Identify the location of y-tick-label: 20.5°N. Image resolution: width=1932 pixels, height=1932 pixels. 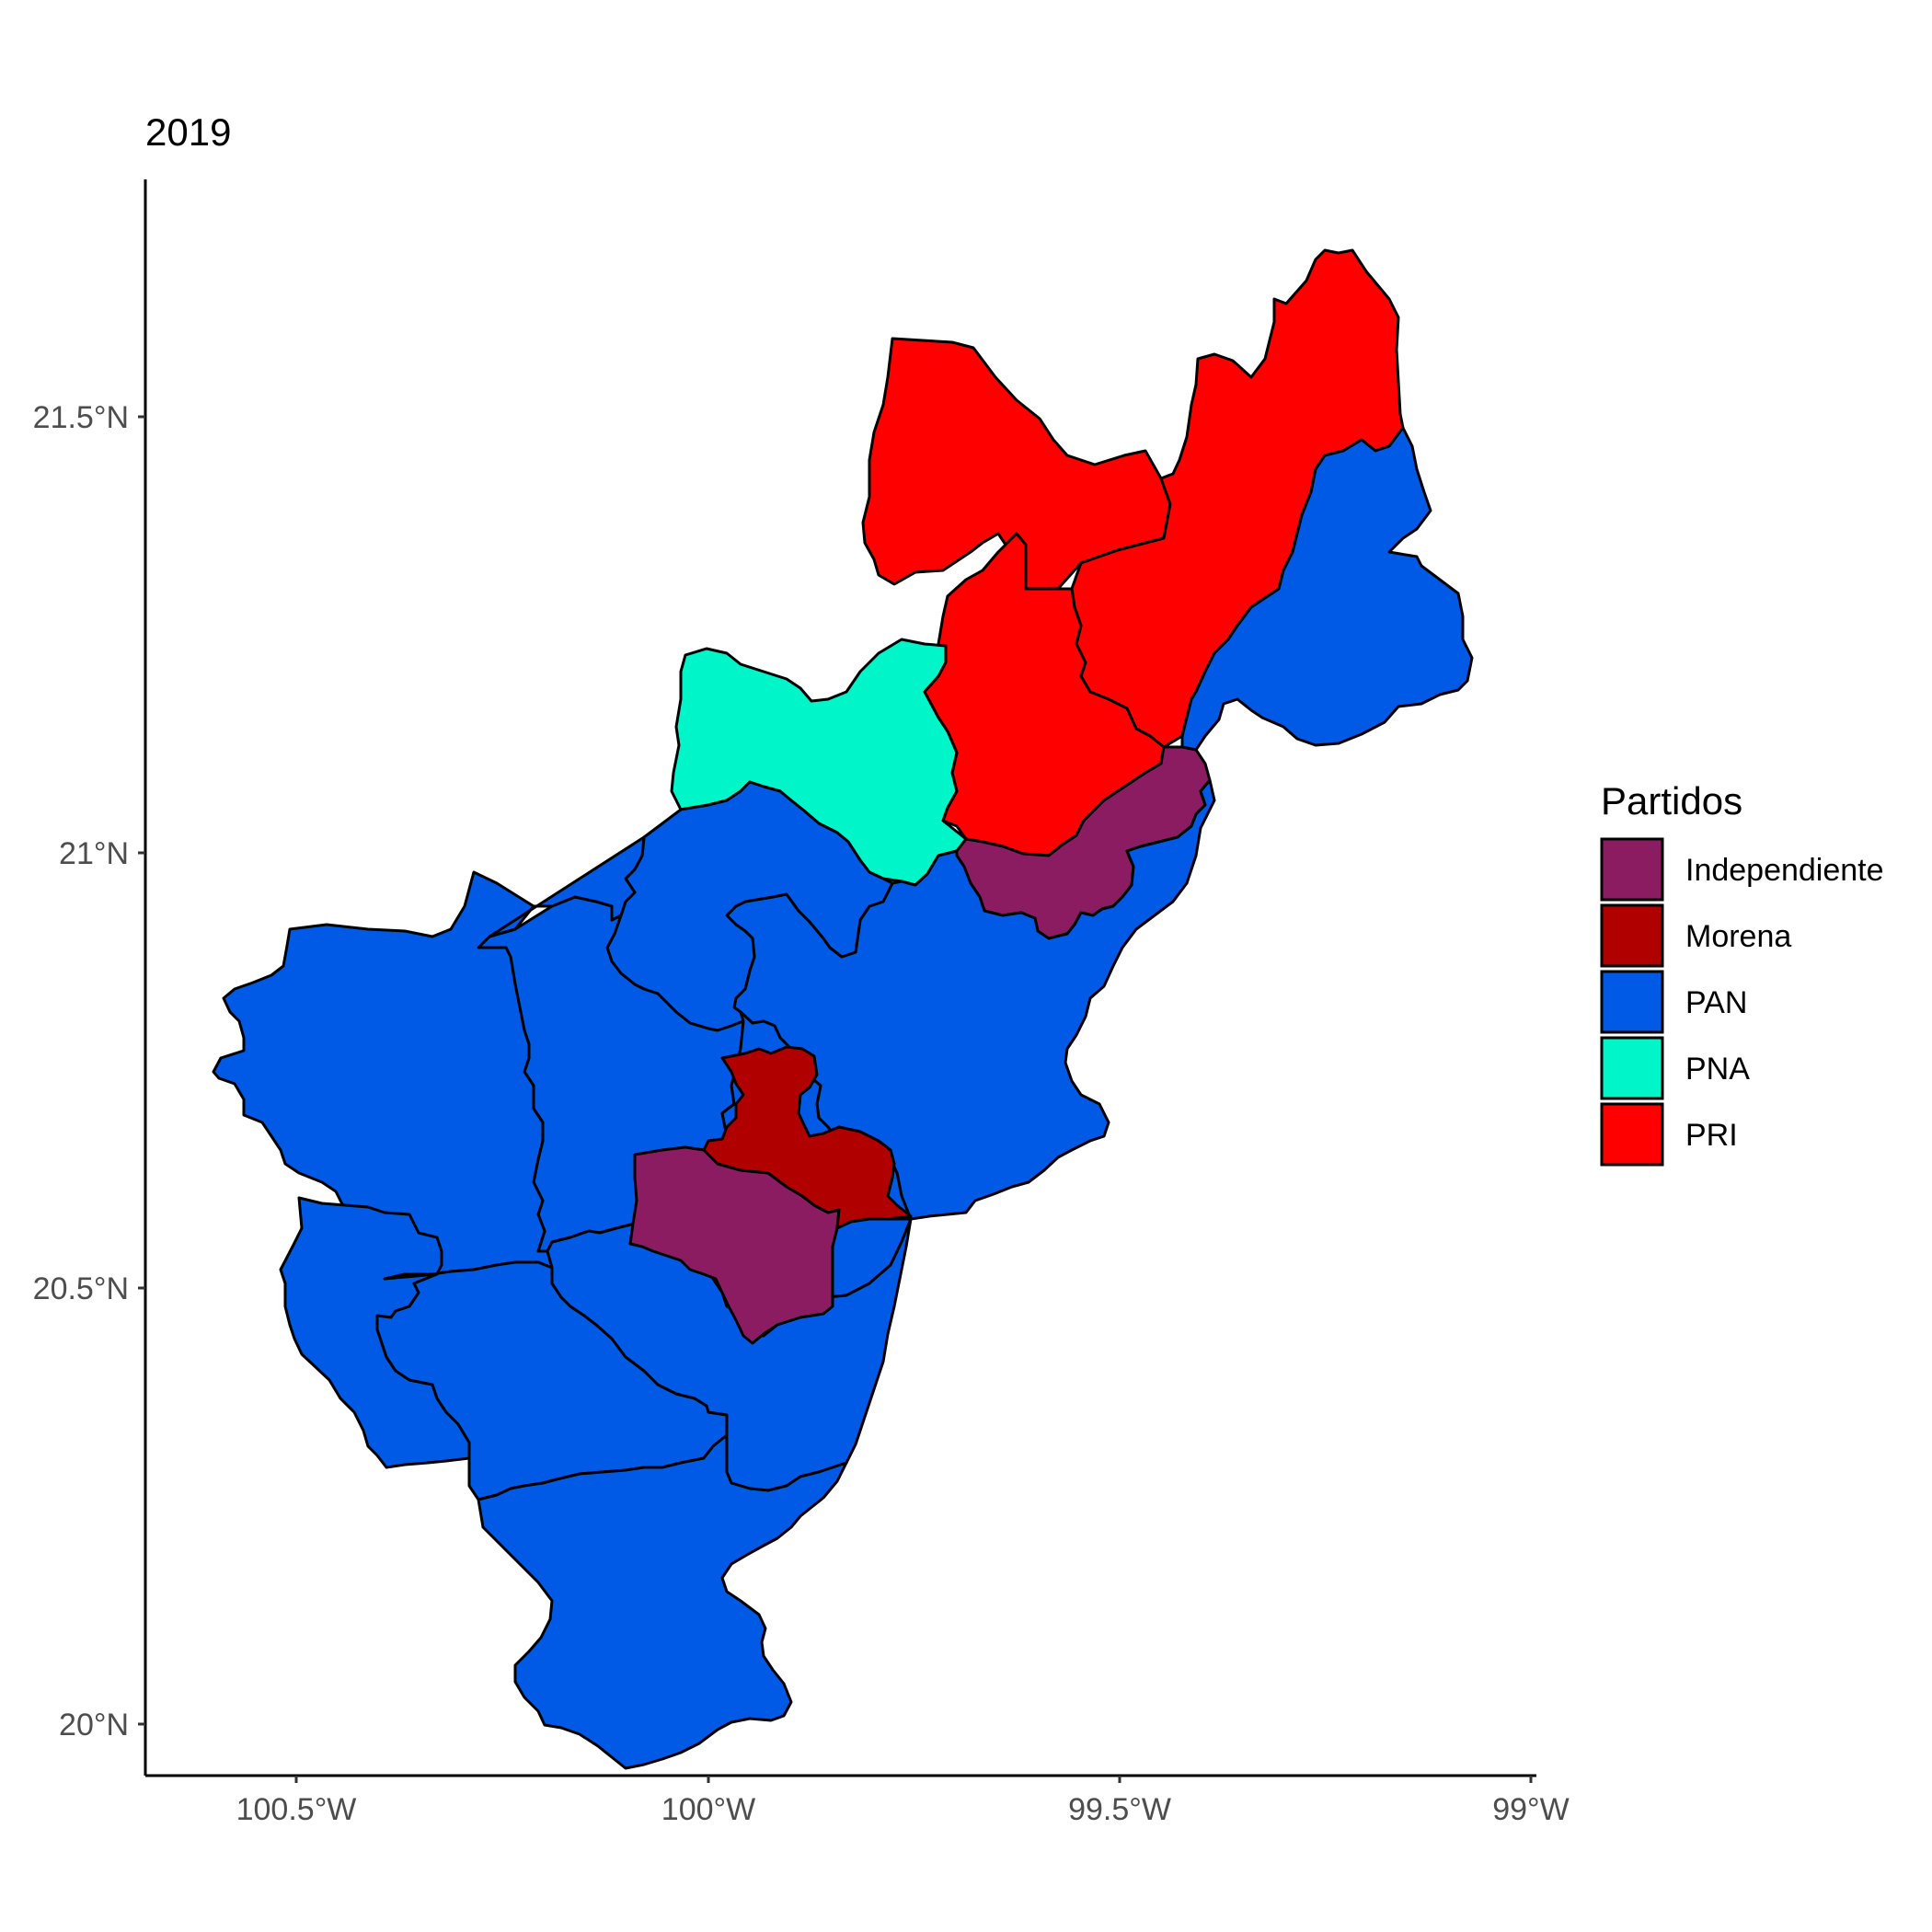
(81, 1288).